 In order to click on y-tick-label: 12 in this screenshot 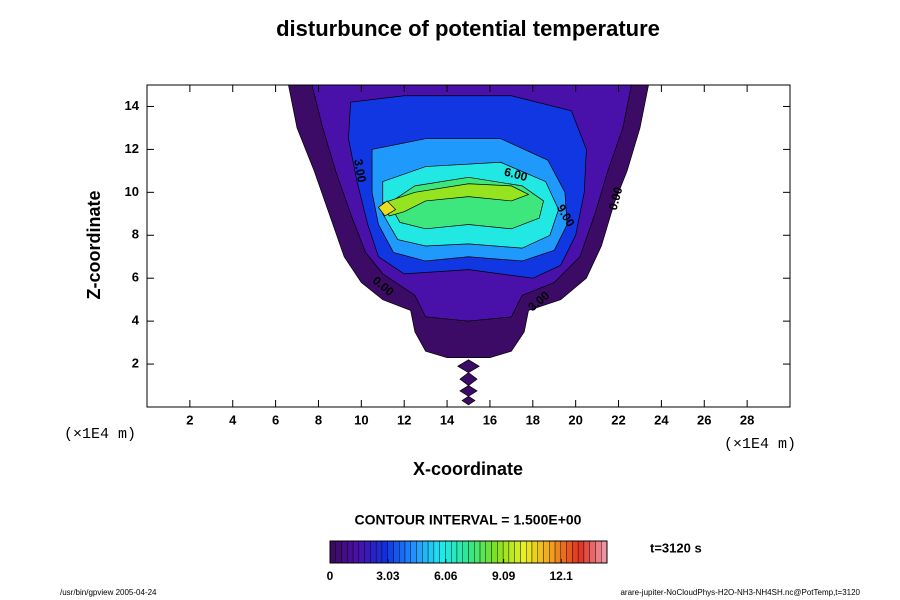, I will do `click(132, 148)`.